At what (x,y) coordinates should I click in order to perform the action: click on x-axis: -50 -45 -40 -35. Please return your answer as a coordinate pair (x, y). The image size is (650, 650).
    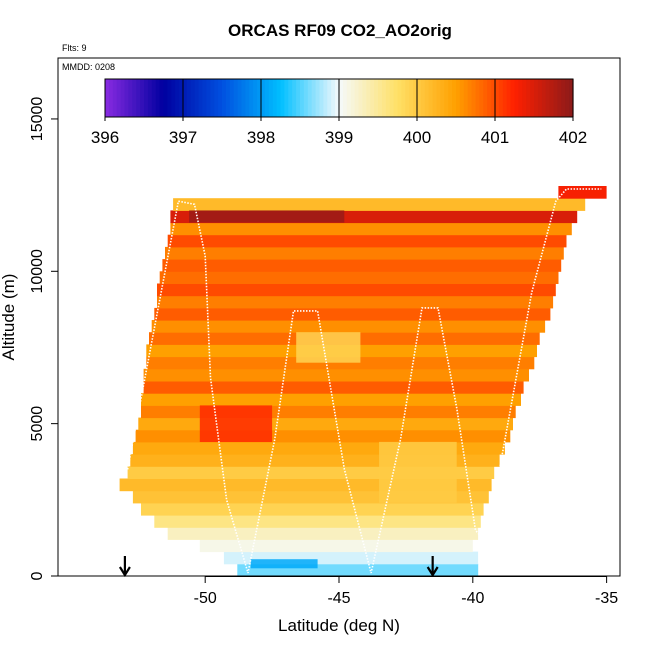
    Looking at the image, I should click on (406, 591).